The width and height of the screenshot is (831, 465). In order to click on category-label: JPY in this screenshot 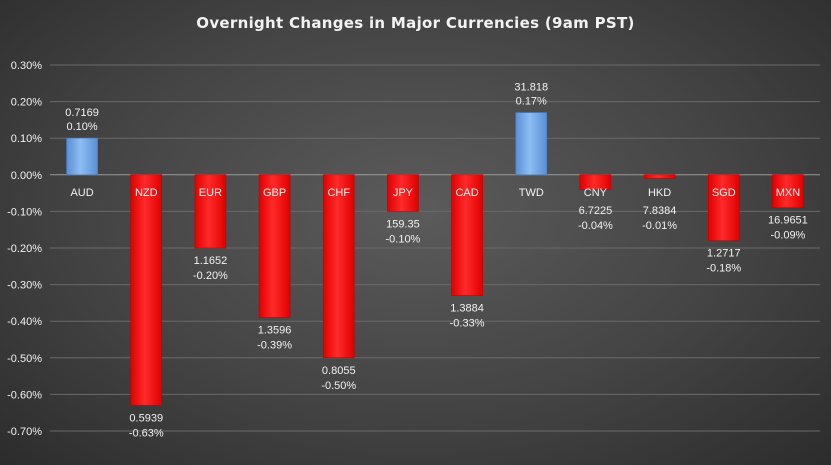, I will do `click(403, 193)`.